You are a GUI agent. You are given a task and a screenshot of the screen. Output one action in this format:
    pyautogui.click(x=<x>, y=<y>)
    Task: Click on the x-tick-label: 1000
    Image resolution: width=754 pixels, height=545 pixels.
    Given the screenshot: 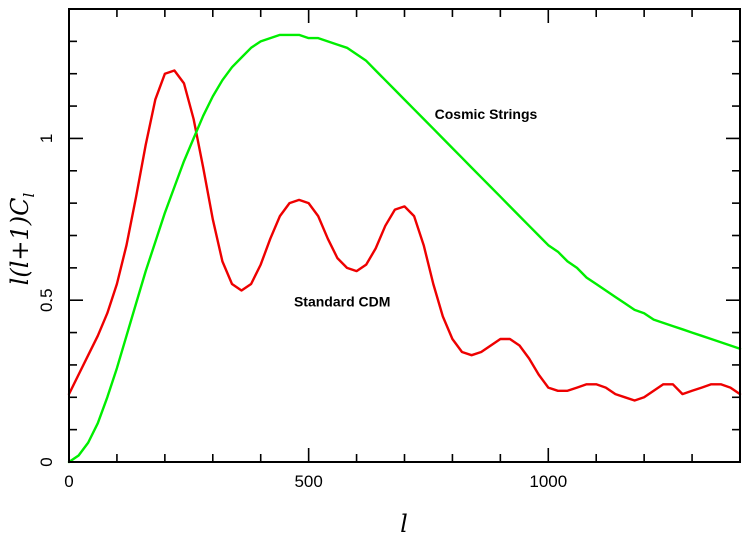 What is the action you would take?
    pyautogui.click(x=548, y=481)
    